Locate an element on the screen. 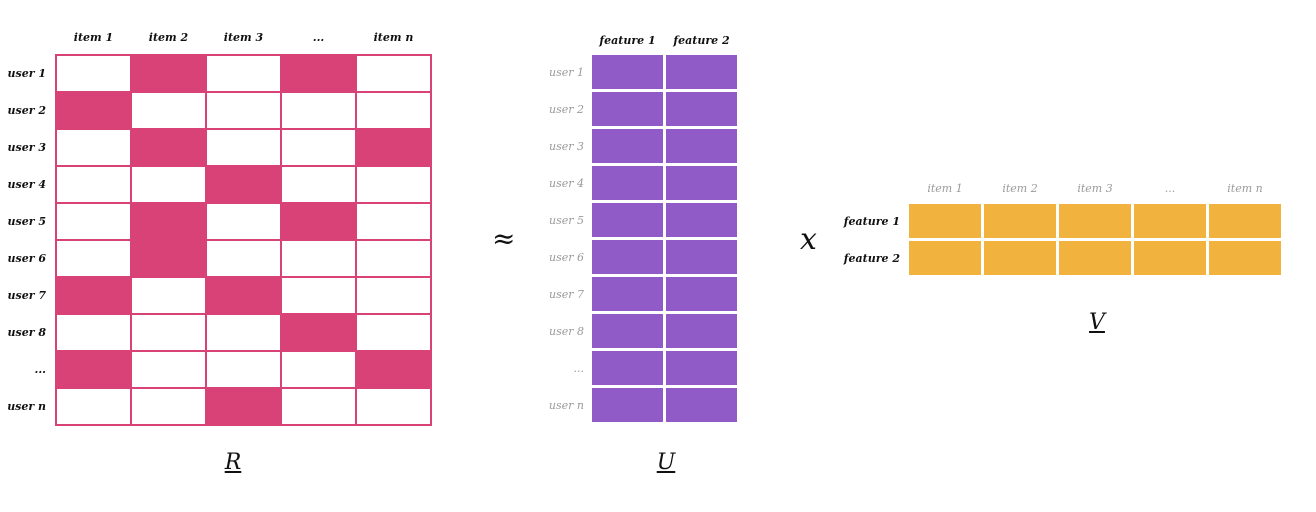 This screenshot has width=1316, height=512. U-row-label: user 1 is located at coordinates (566, 72).